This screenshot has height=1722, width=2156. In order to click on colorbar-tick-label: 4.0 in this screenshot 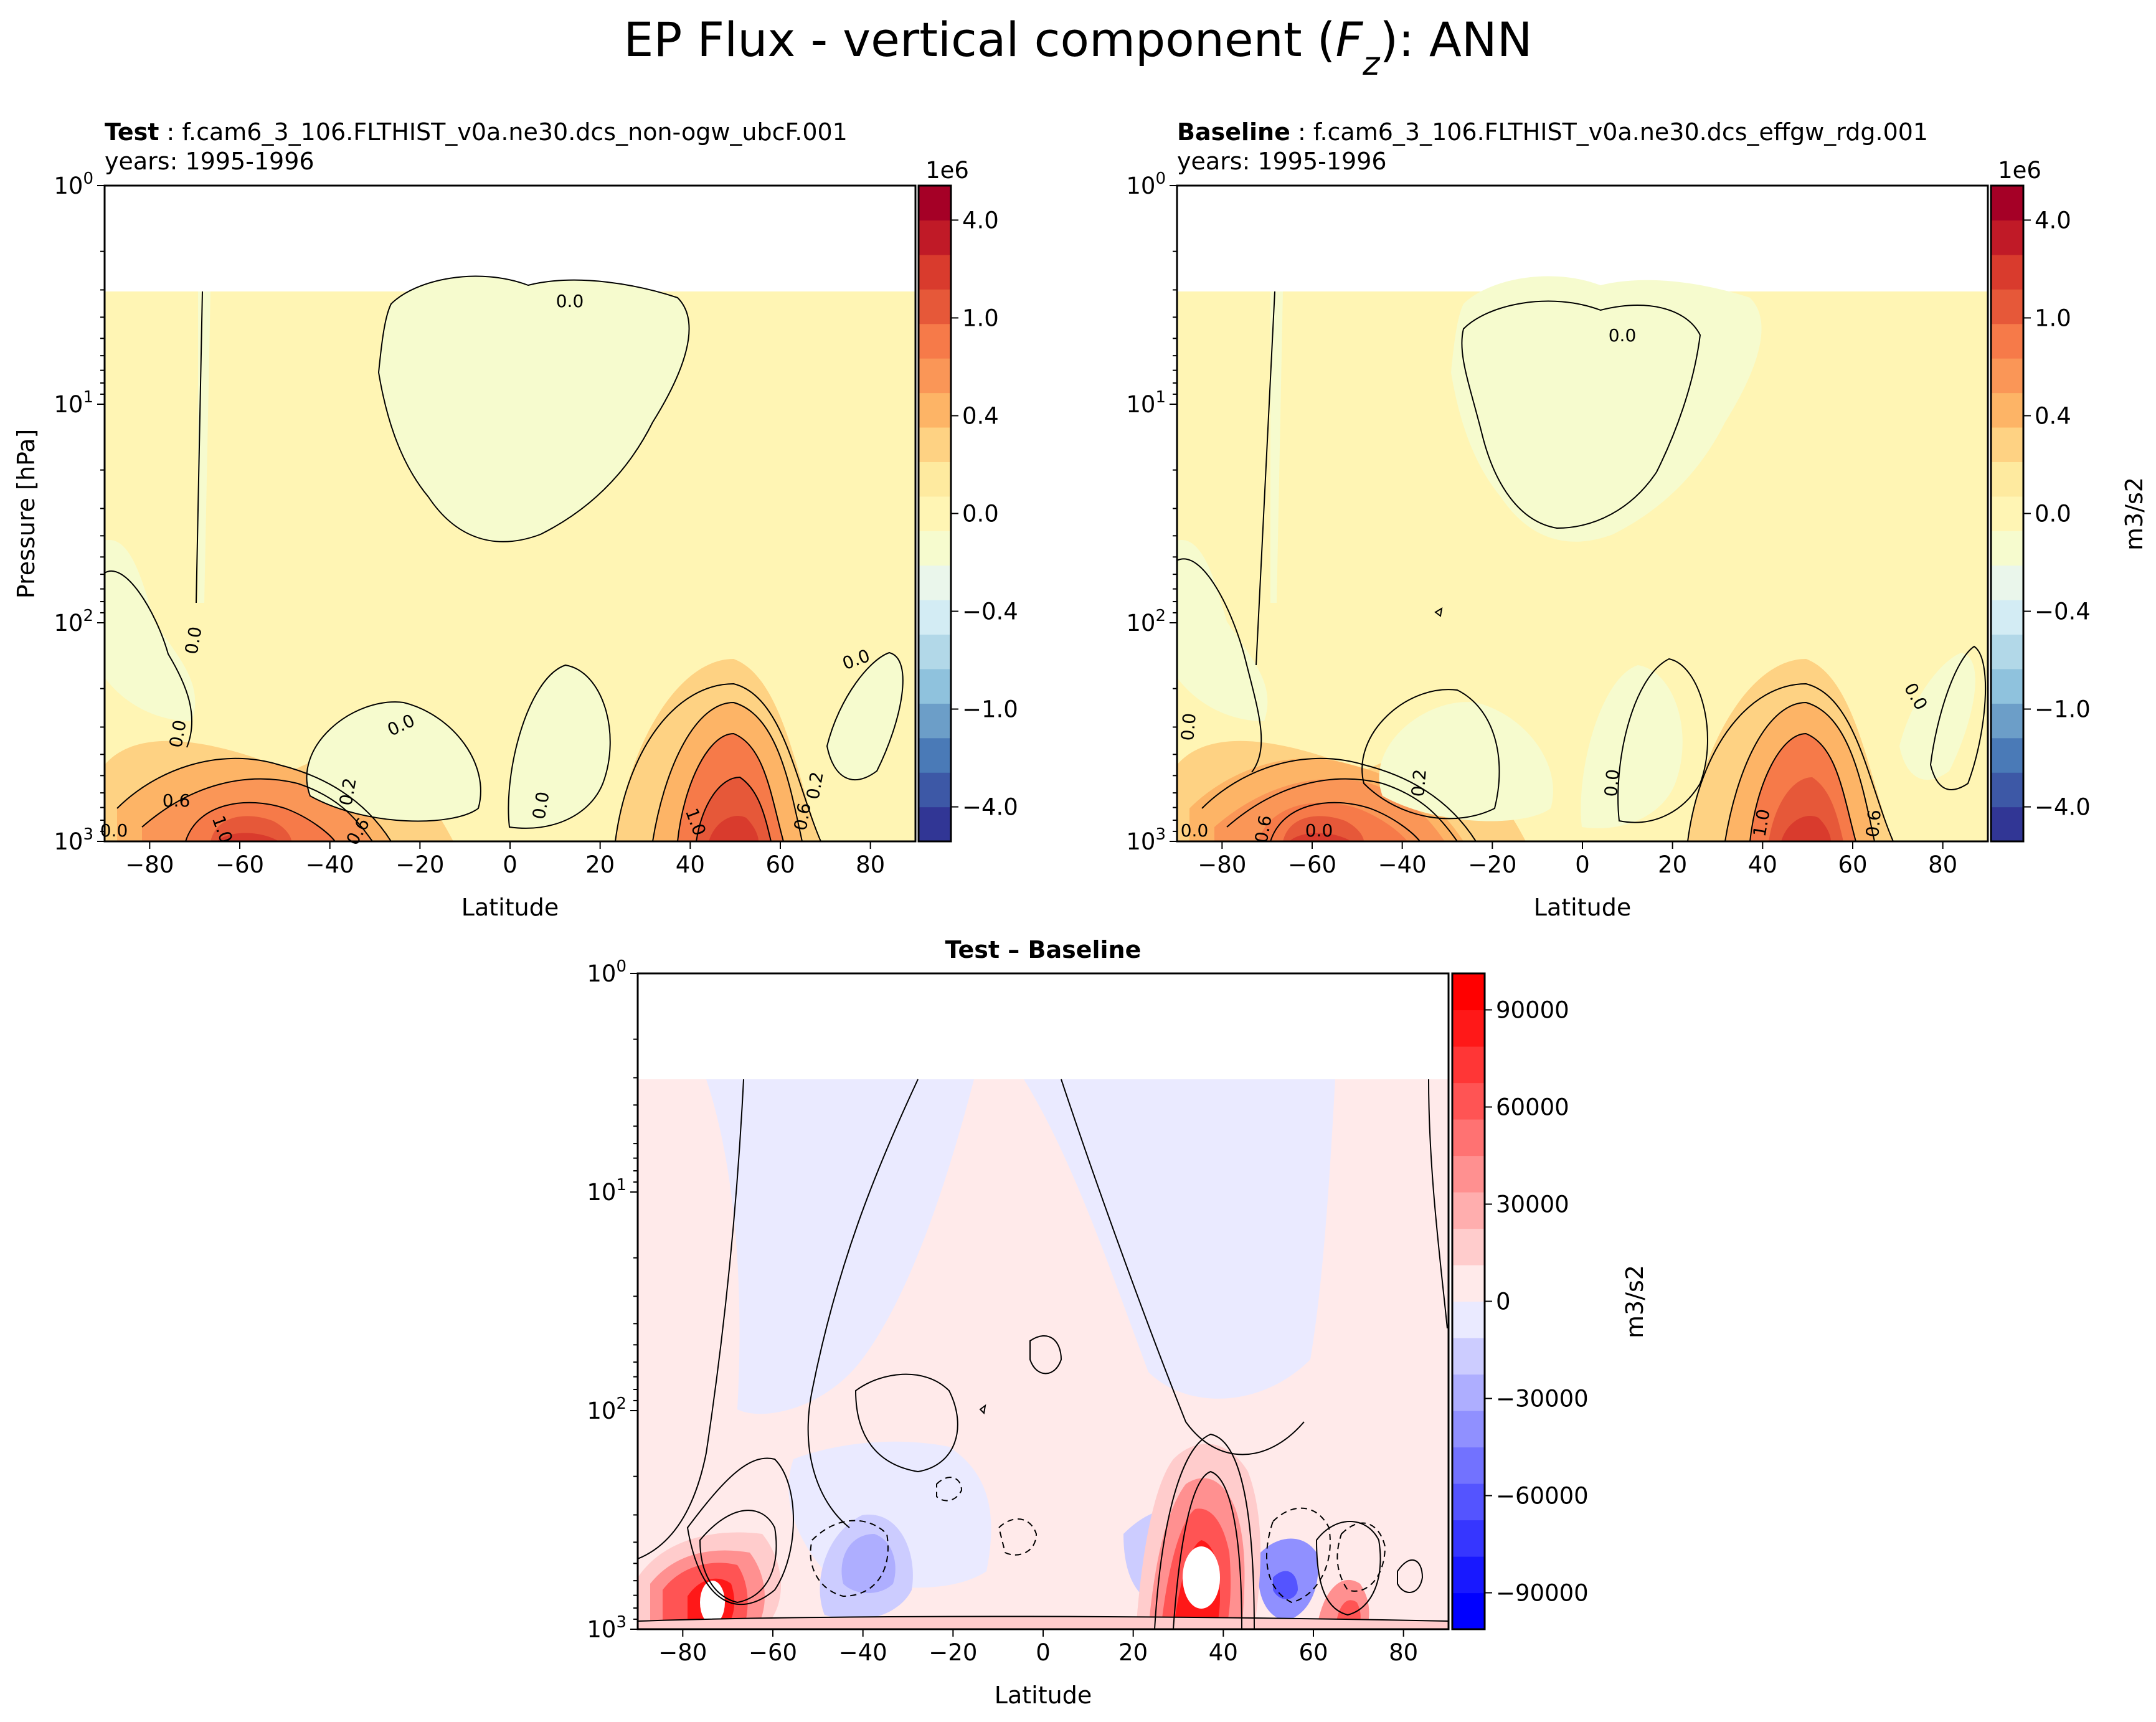, I will do `click(980, 220)`.